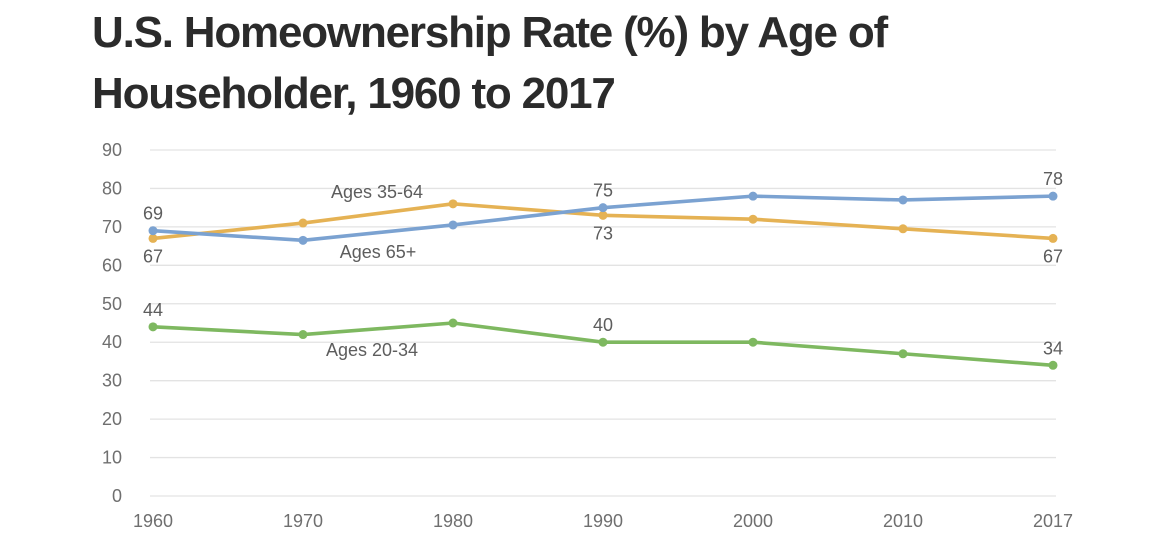  Describe the element at coordinates (153, 214) in the screenshot. I see `data-point-label: 69` at that location.